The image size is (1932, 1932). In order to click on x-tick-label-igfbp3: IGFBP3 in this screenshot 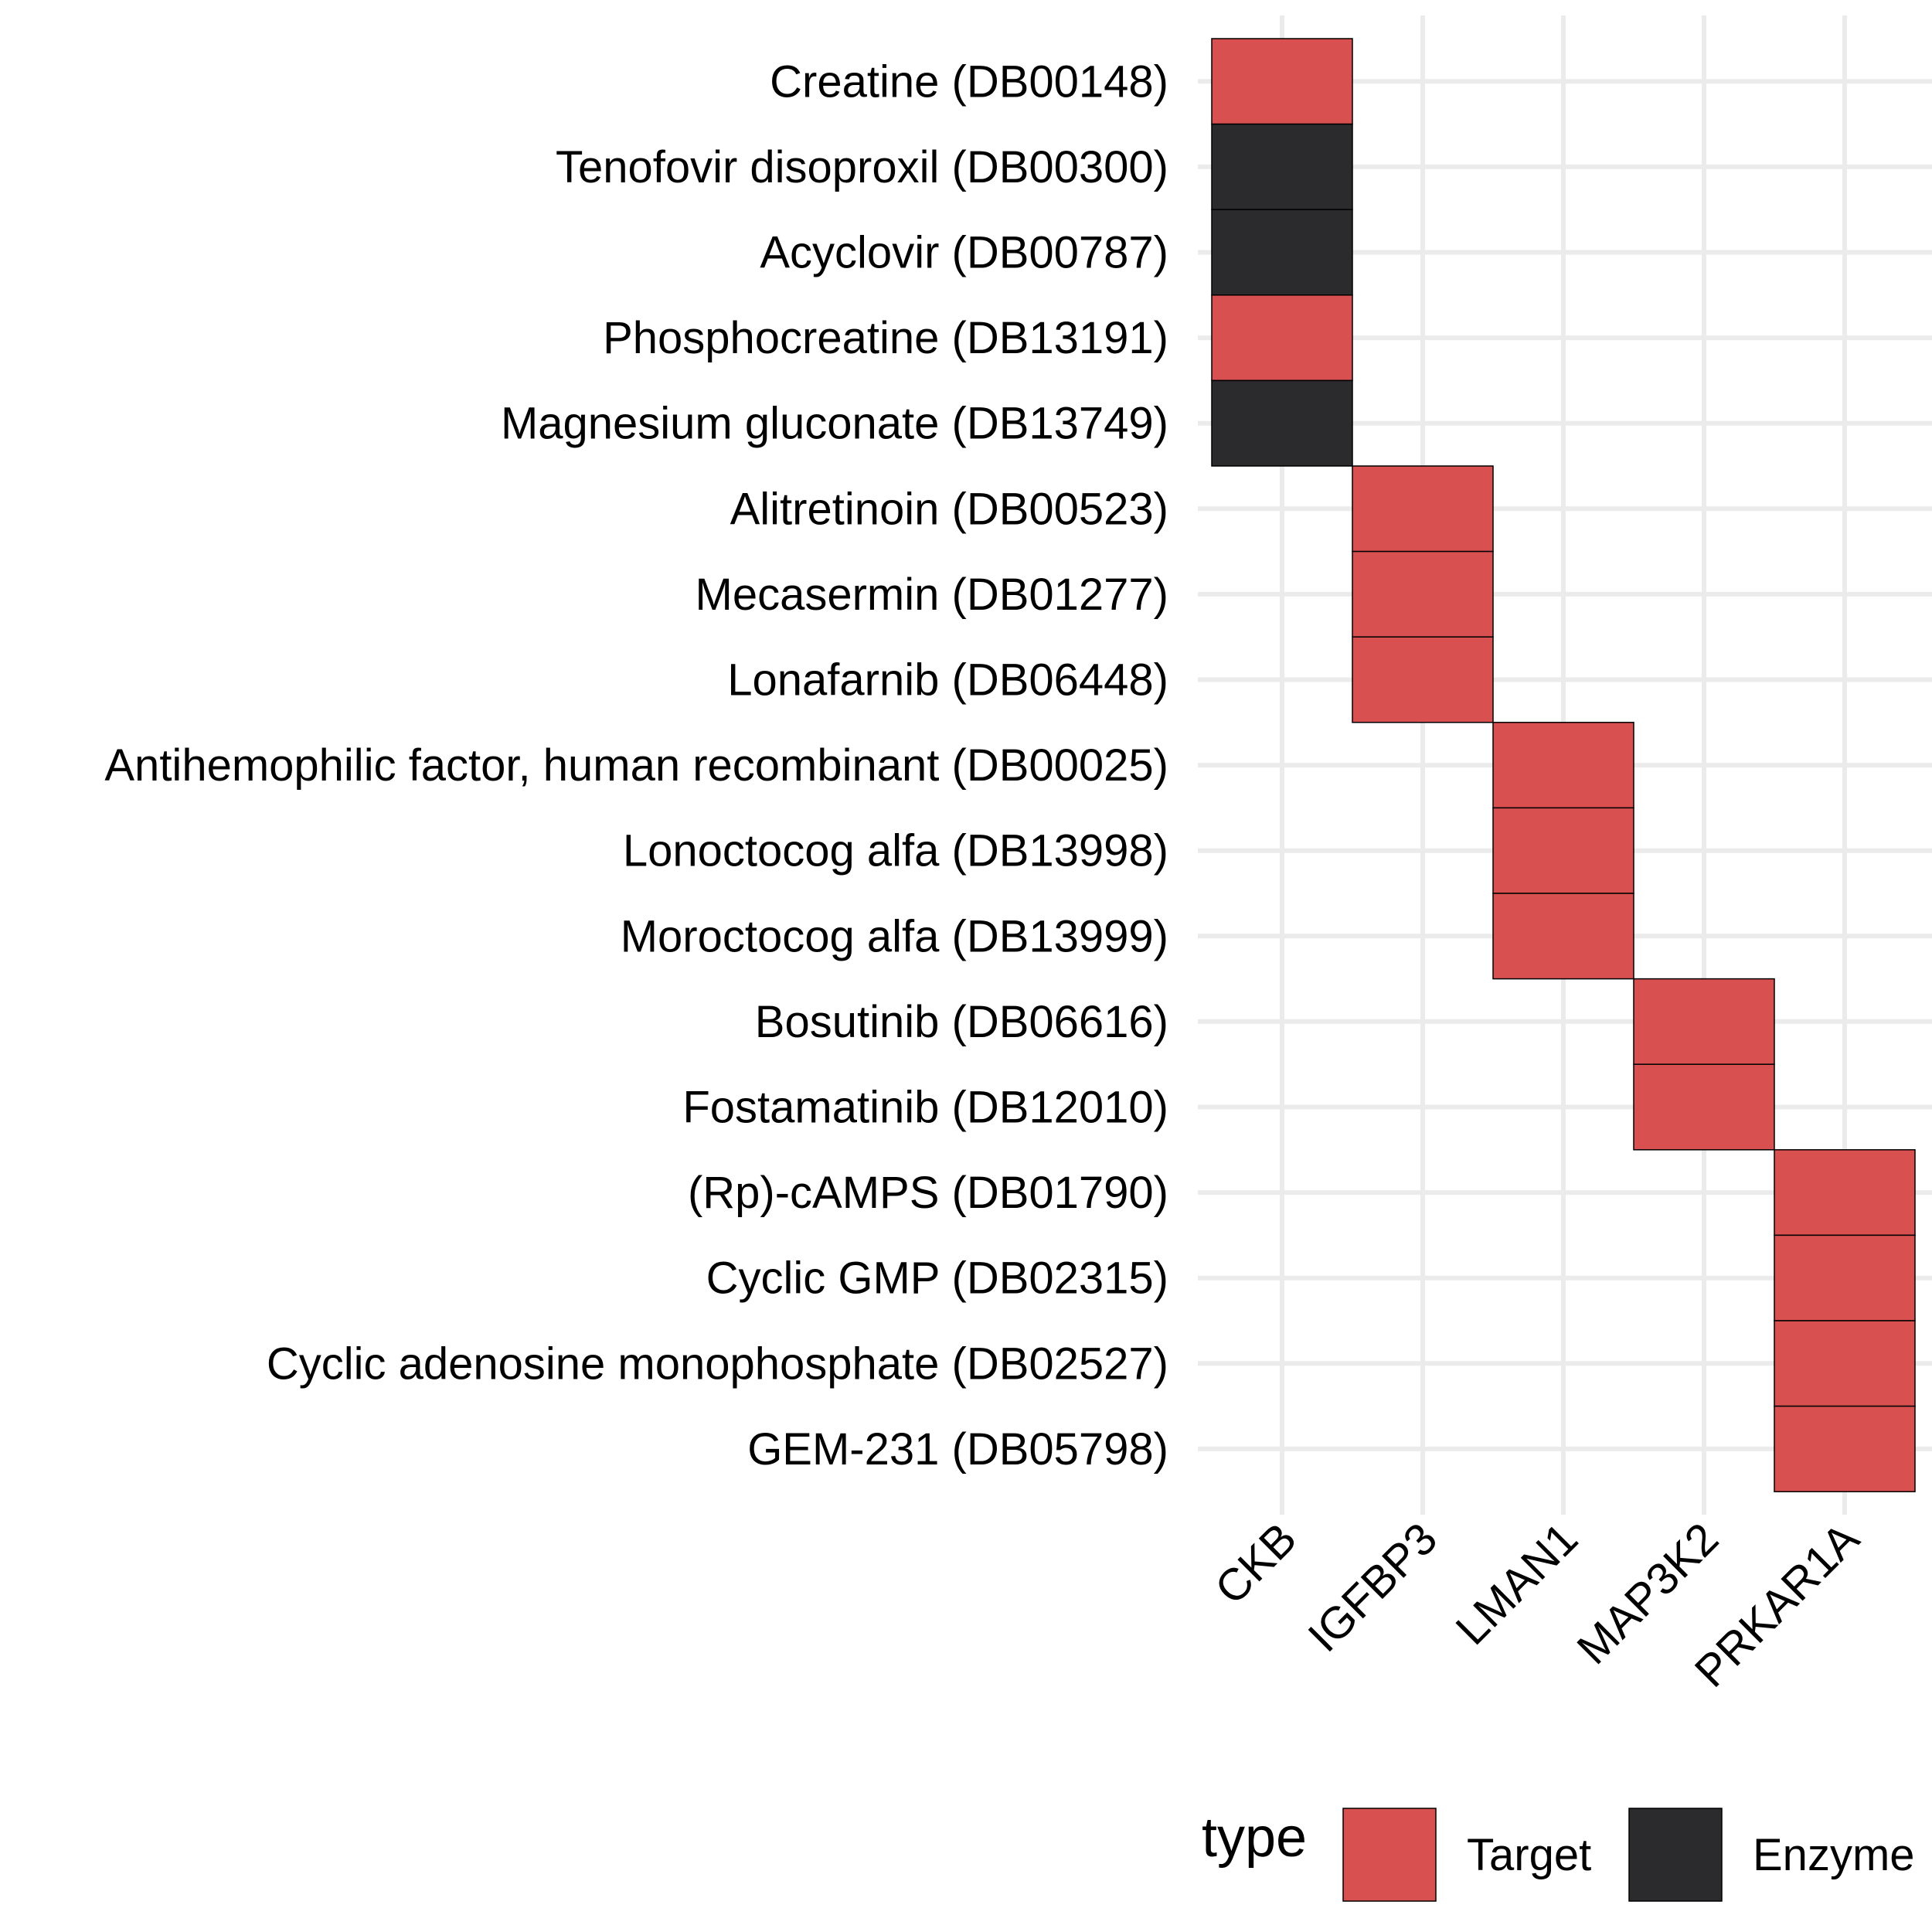, I will do `click(1373, 1587)`.